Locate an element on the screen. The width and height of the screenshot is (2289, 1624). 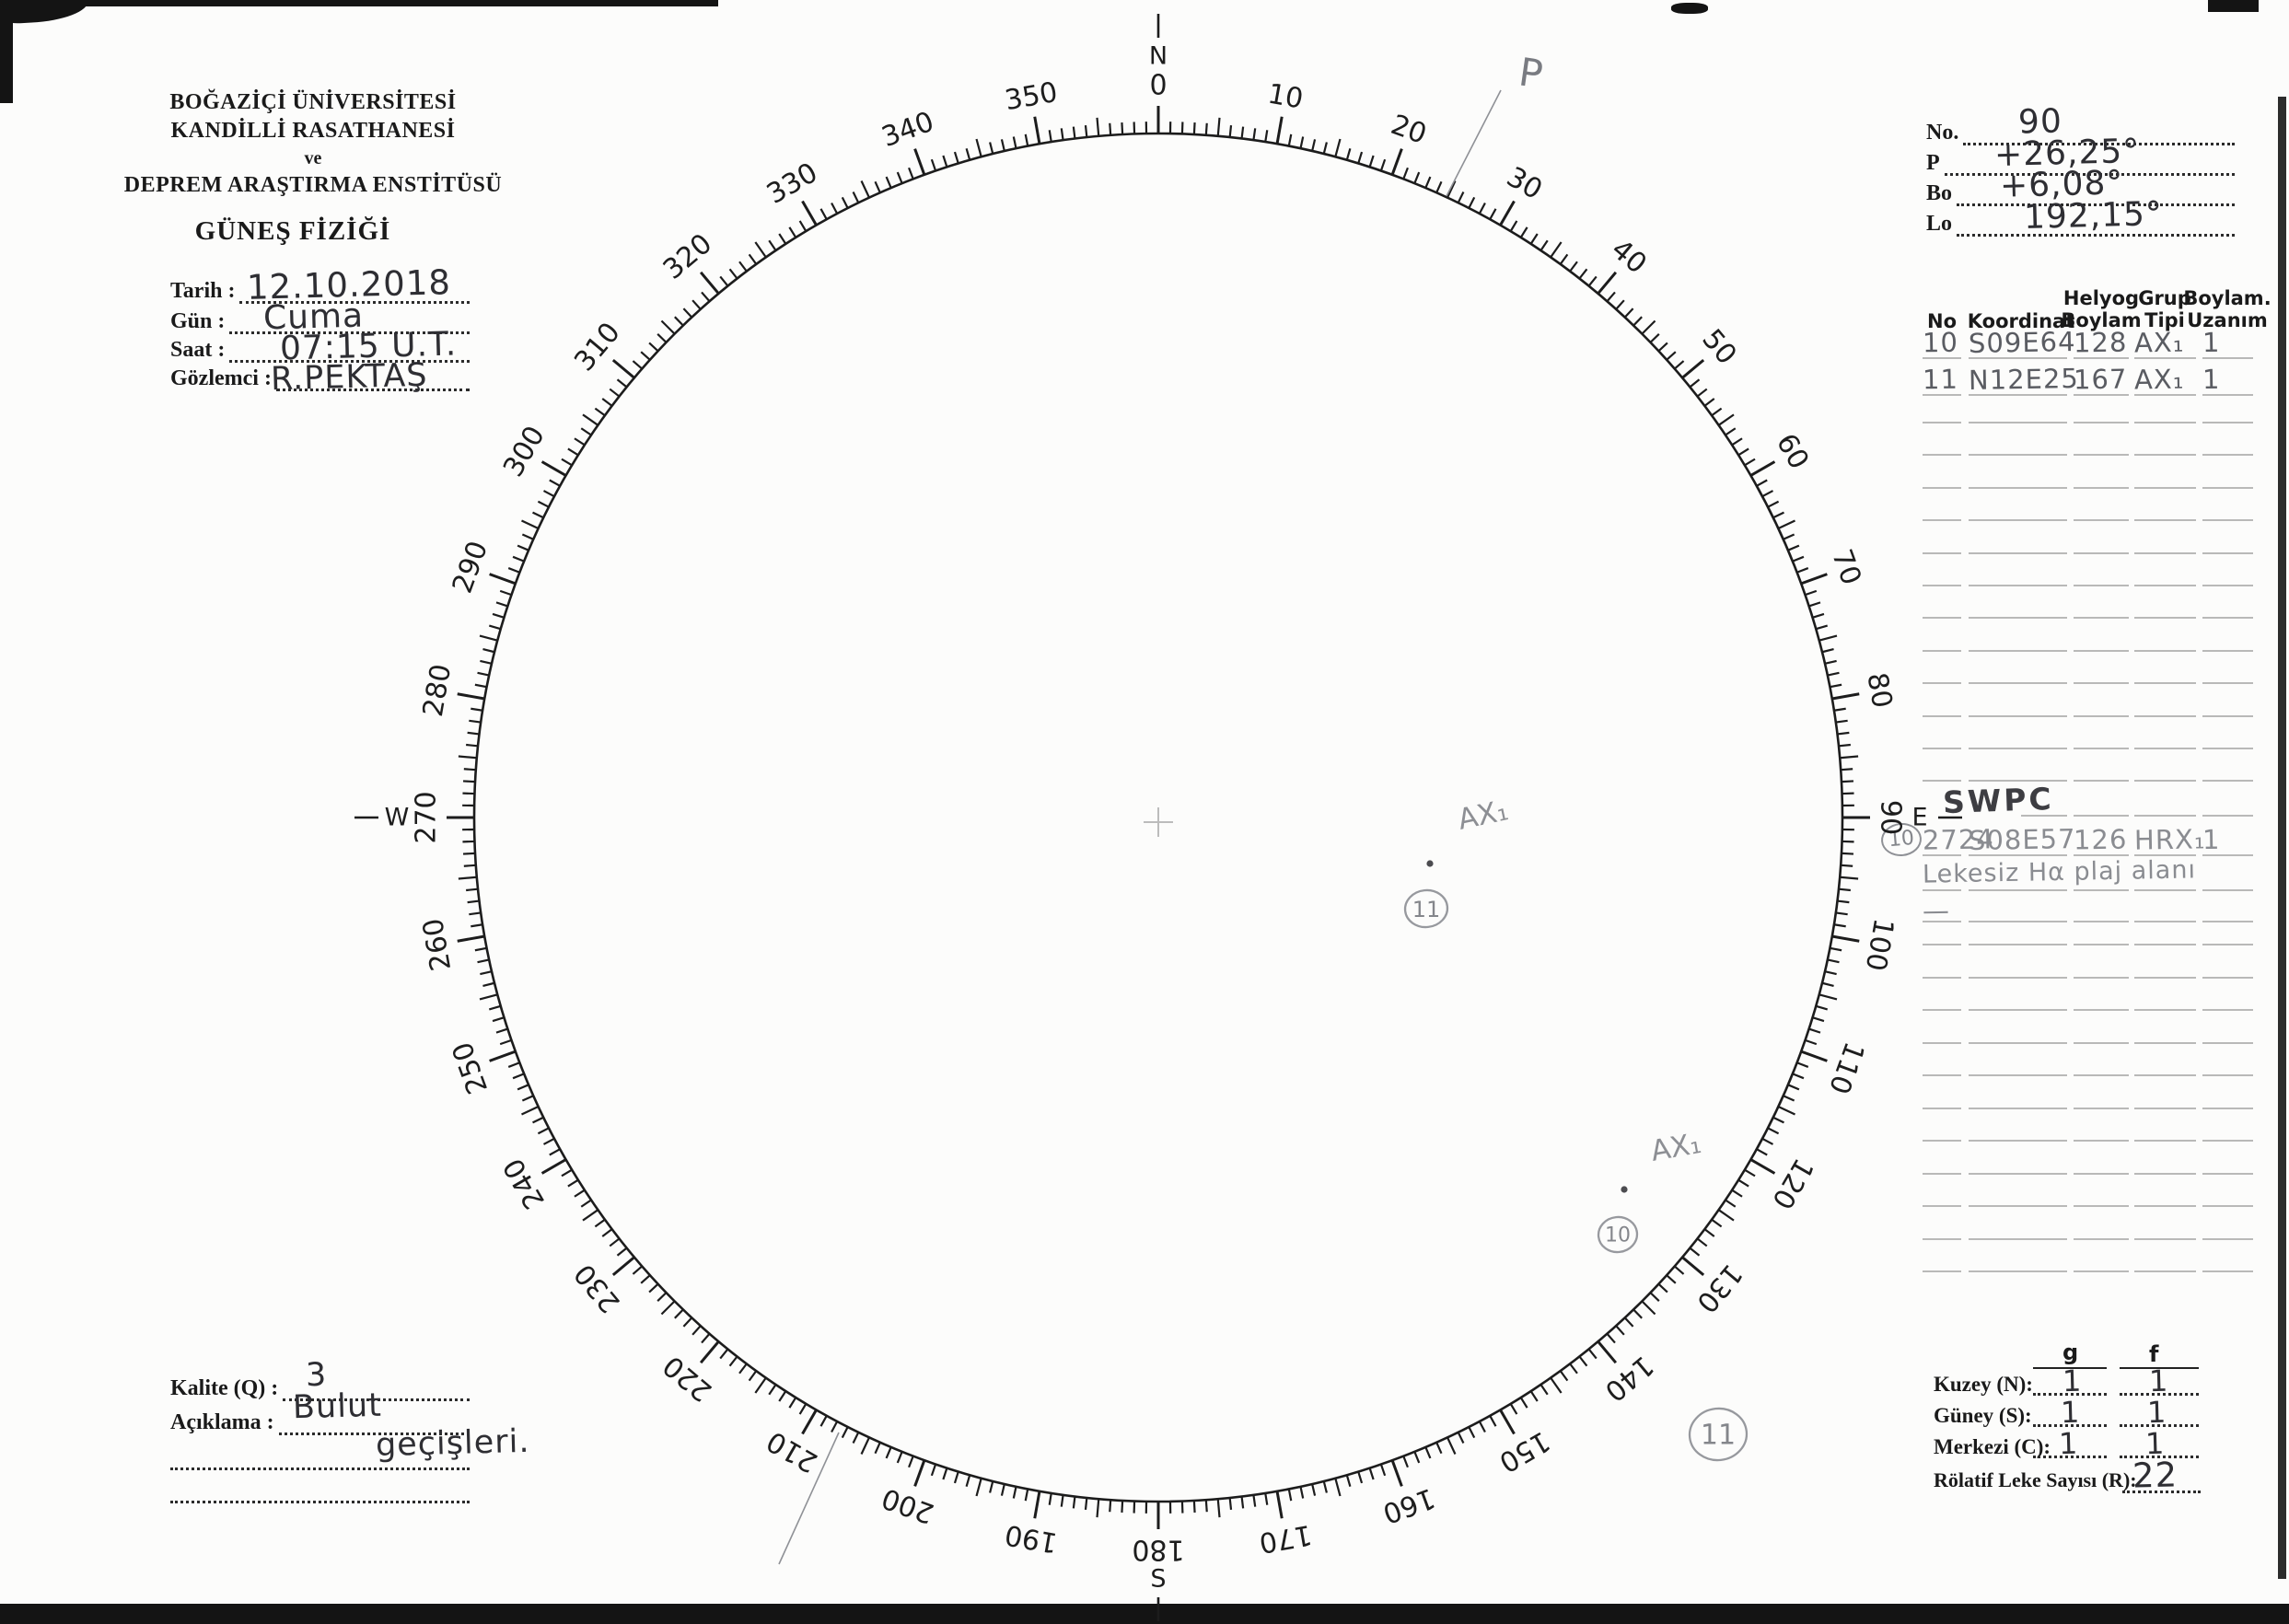
degree-label: 140 is located at coordinates (1628, 1378).